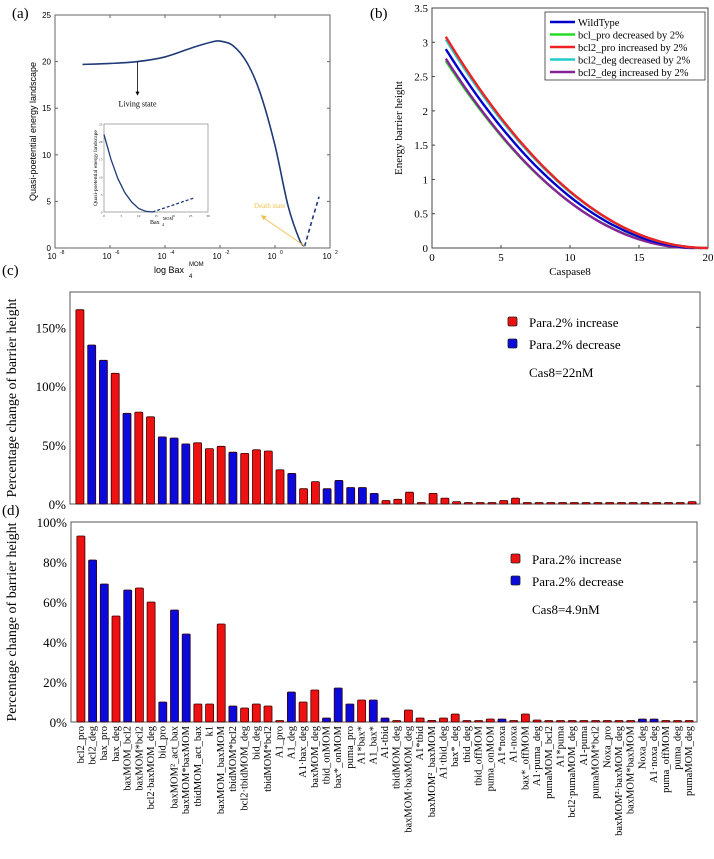 This screenshot has width=714, height=859. What do you see at coordinates (173, 205) in the screenshot?
I see `inset-series-dashed` at bounding box center [173, 205].